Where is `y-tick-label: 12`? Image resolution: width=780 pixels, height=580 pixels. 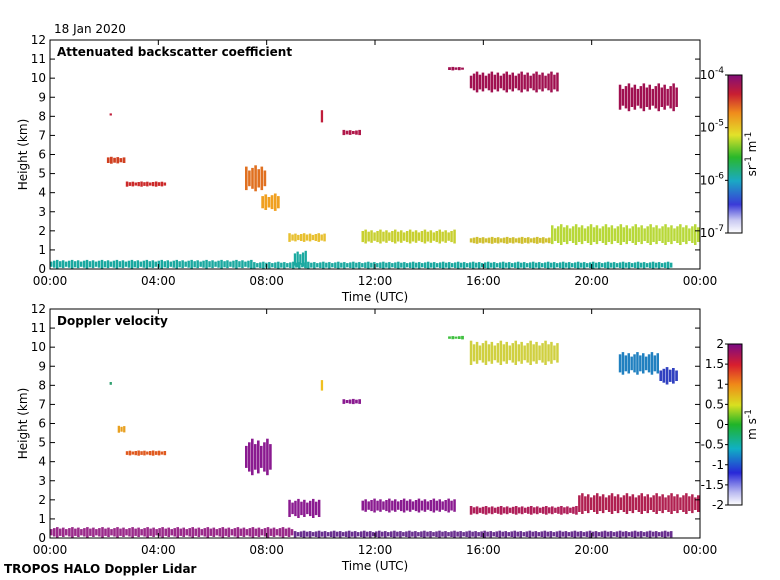
y-tick-label: 12 is located at coordinates (38, 40).